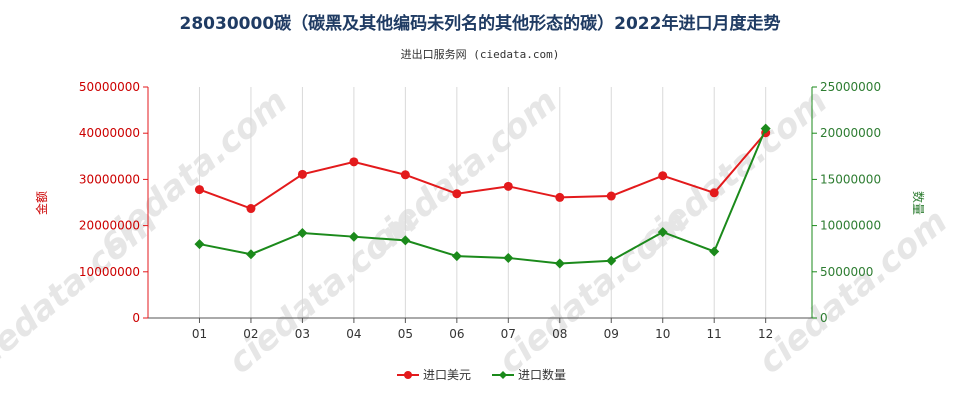 This screenshot has width=960, height=400. What do you see at coordinates (405, 334) in the screenshot?
I see `x-tick-label: 05` at bounding box center [405, 334].